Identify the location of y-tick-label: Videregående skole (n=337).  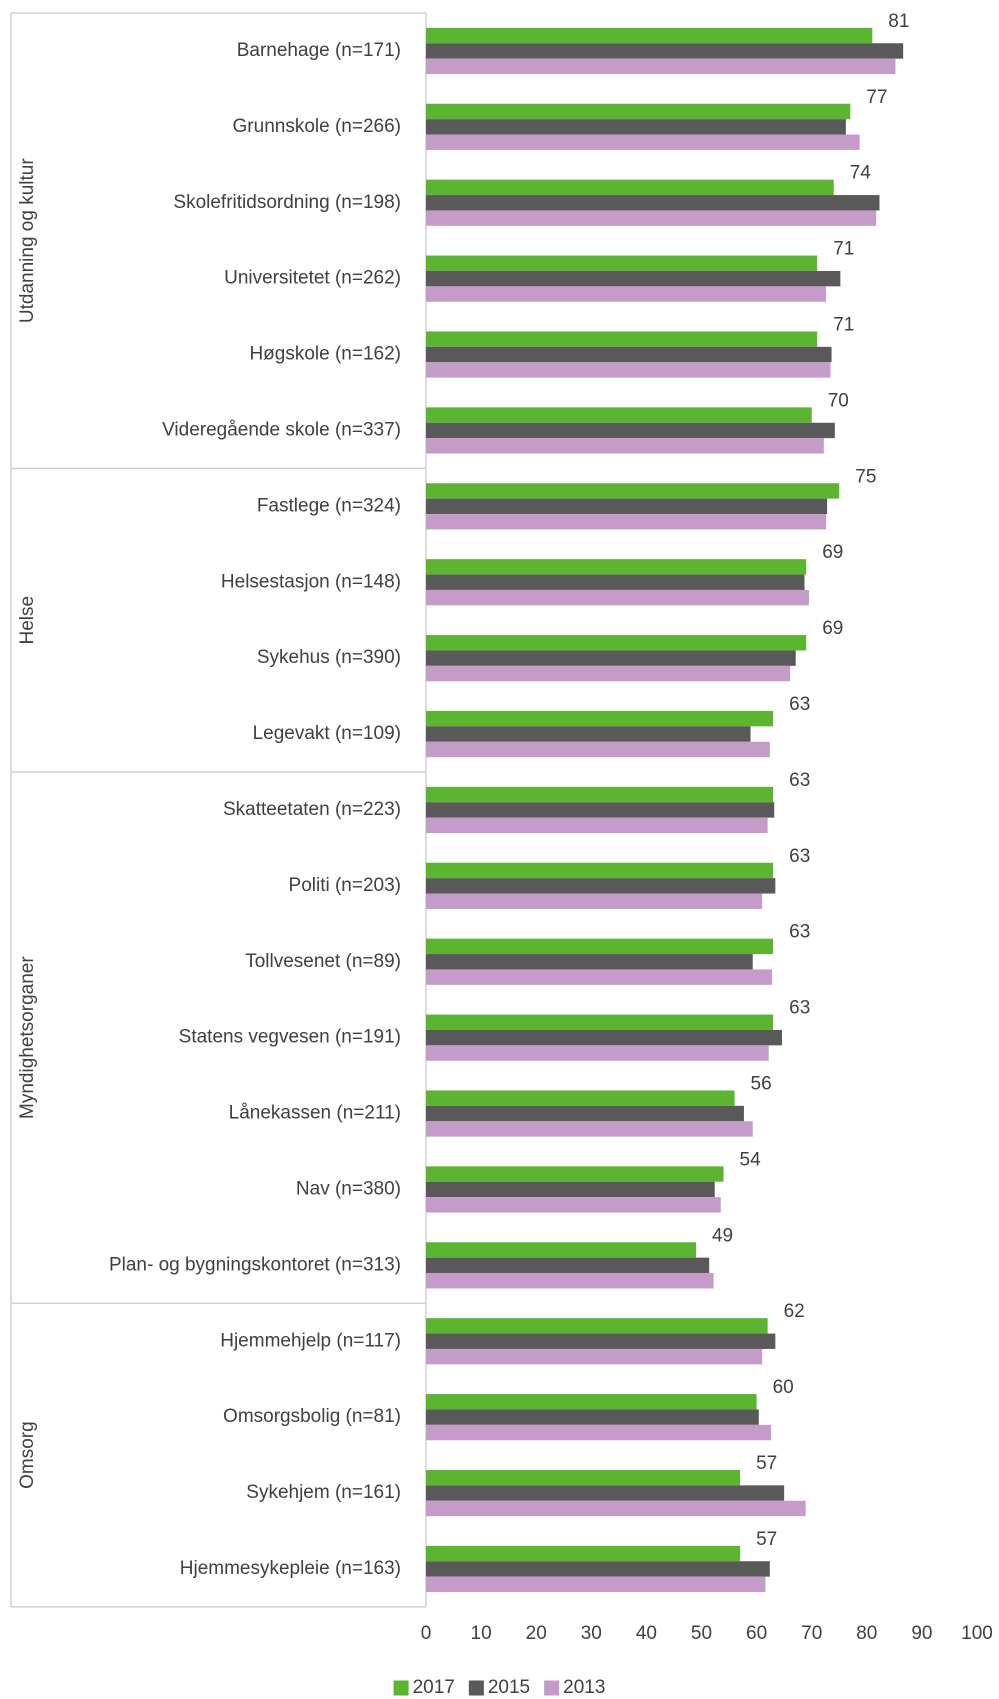
(281, 429).